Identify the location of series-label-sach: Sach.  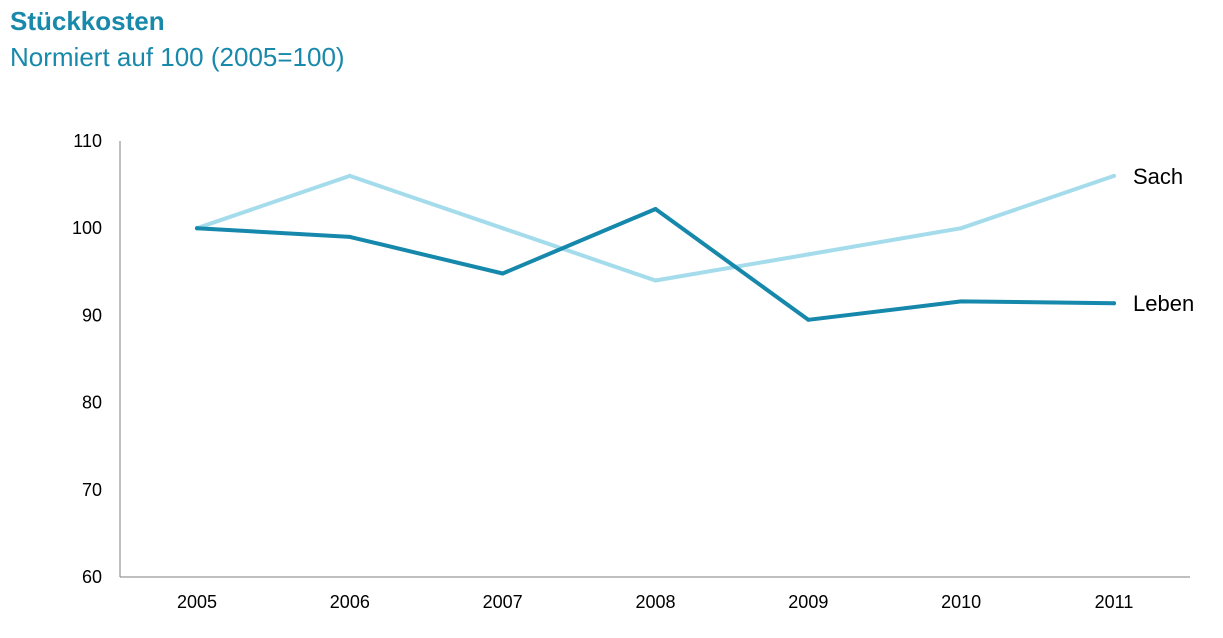
(1158, 176).